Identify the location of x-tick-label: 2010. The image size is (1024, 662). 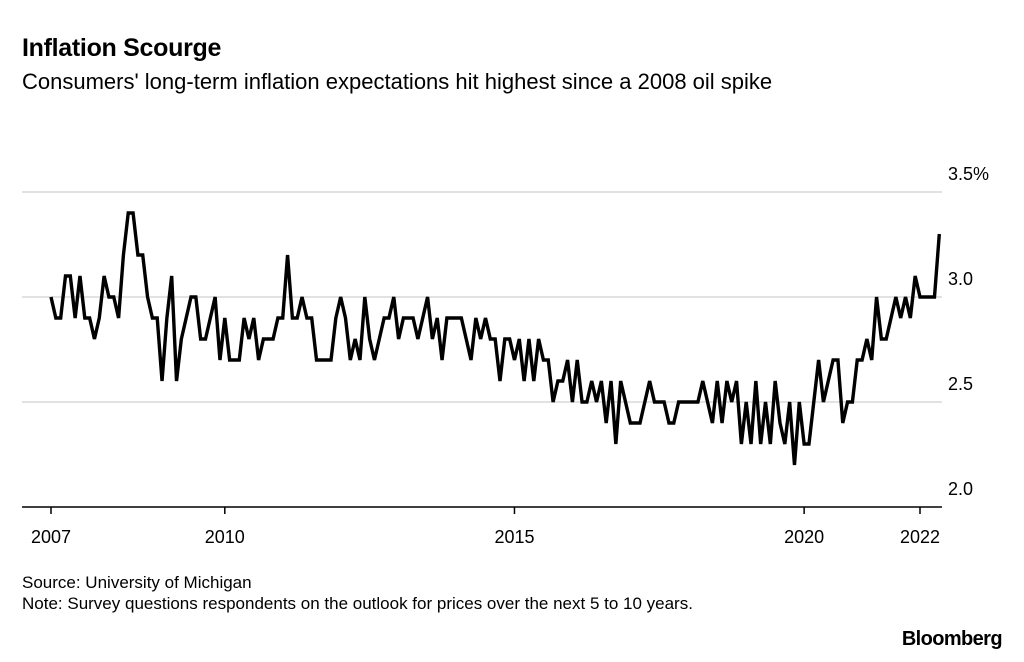
(225, 537).